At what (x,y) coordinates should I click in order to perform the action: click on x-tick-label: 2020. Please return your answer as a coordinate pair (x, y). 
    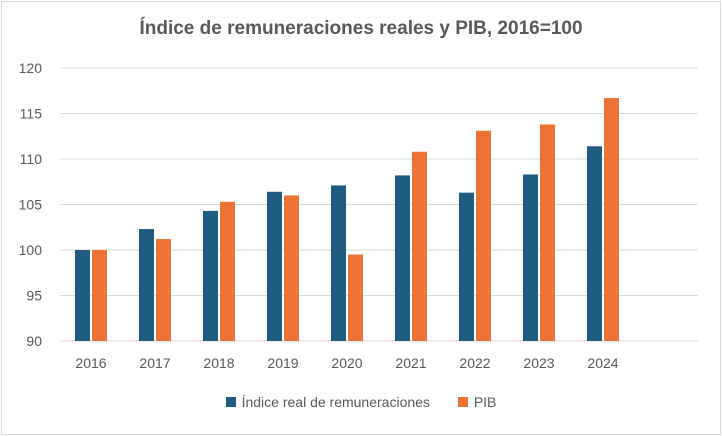
    Looking at the image, I should click on (346, 363).